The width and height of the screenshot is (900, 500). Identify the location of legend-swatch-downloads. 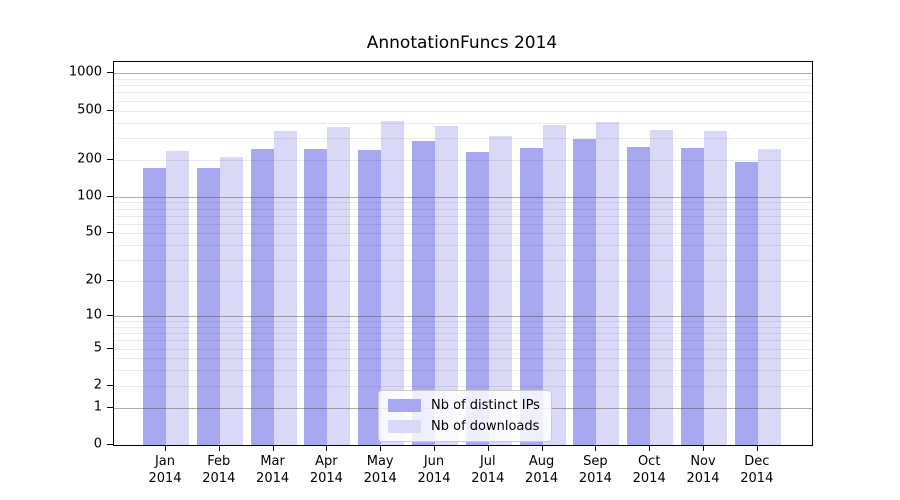
(404, 426).